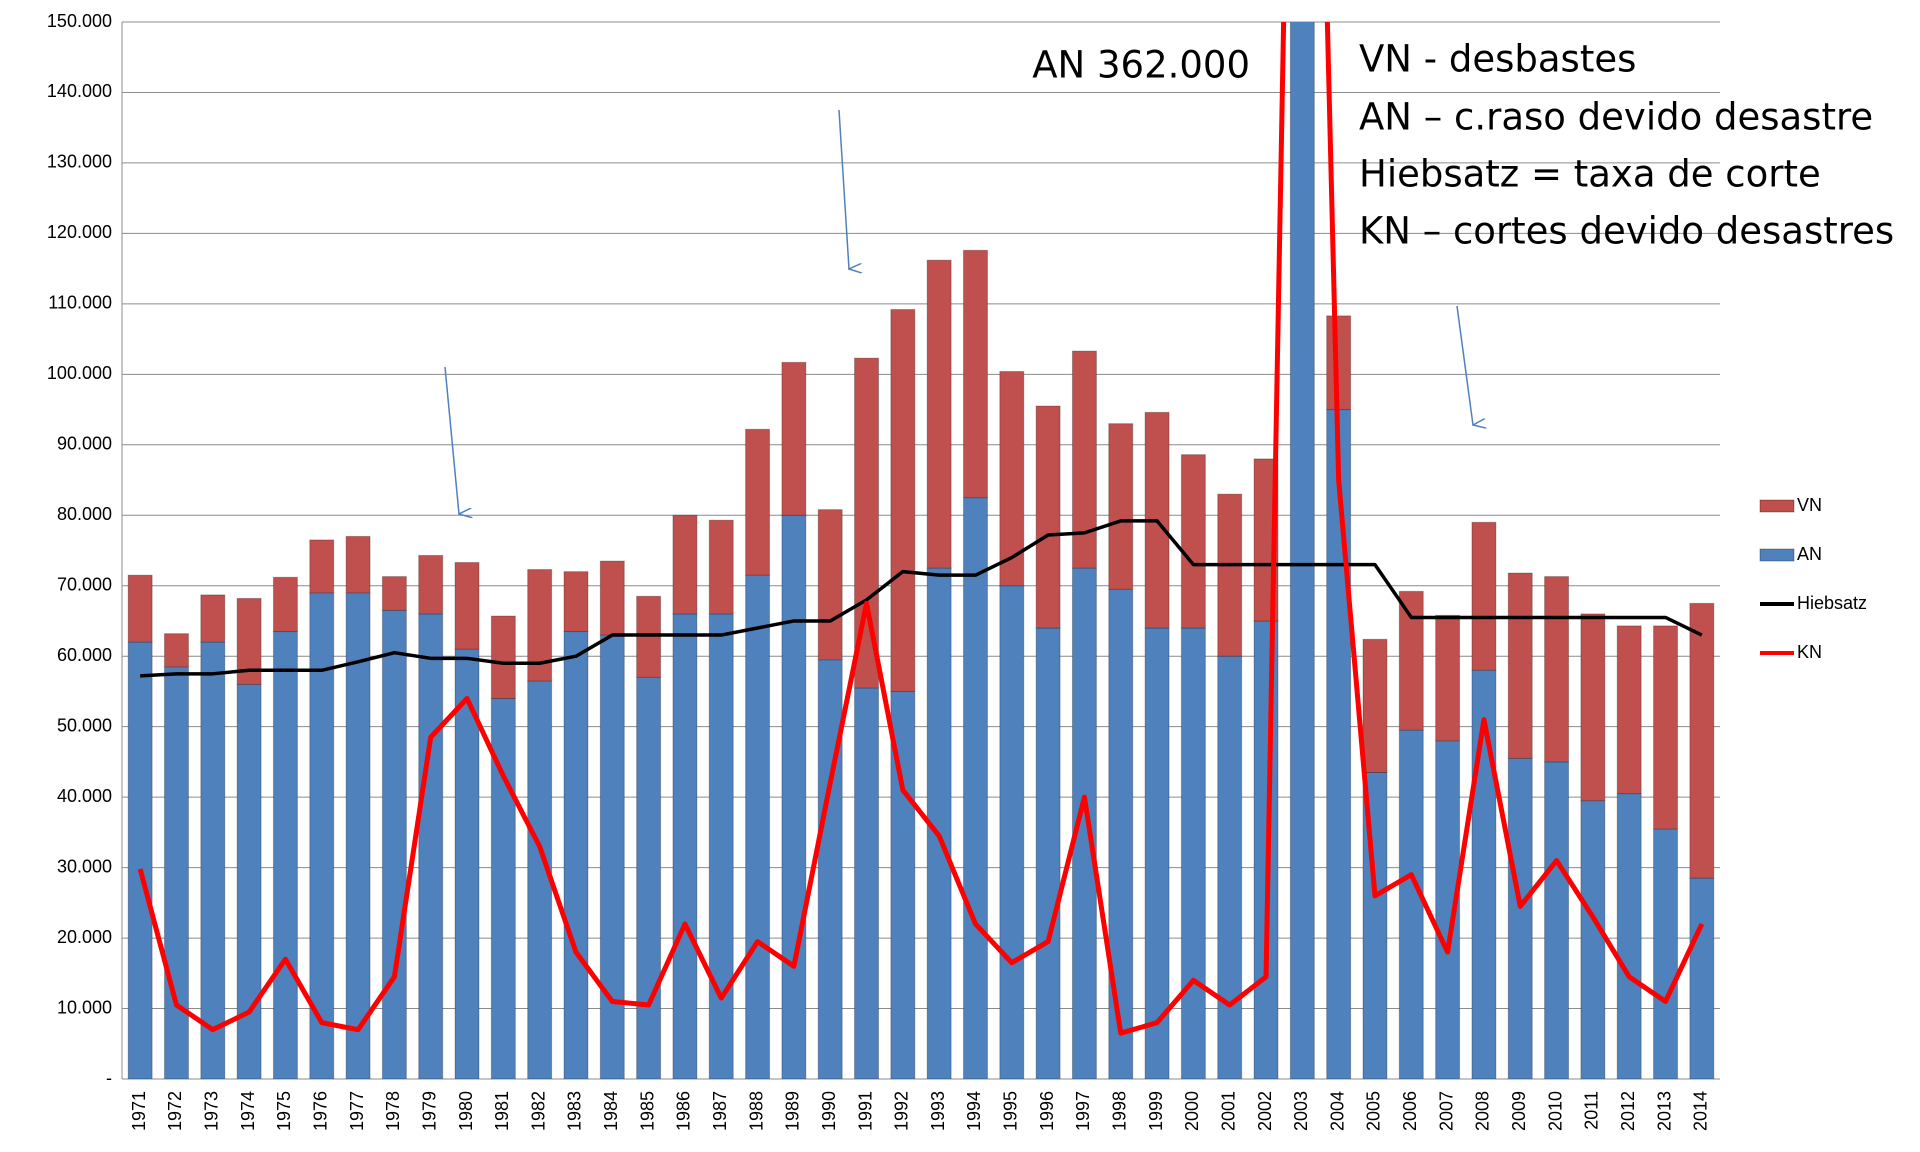 The image size is (1920, 1152). What do you see at coordinates (1809, 505) in the screenshot?
I see `legend-label: VN` at bounding box center [1809, 505].